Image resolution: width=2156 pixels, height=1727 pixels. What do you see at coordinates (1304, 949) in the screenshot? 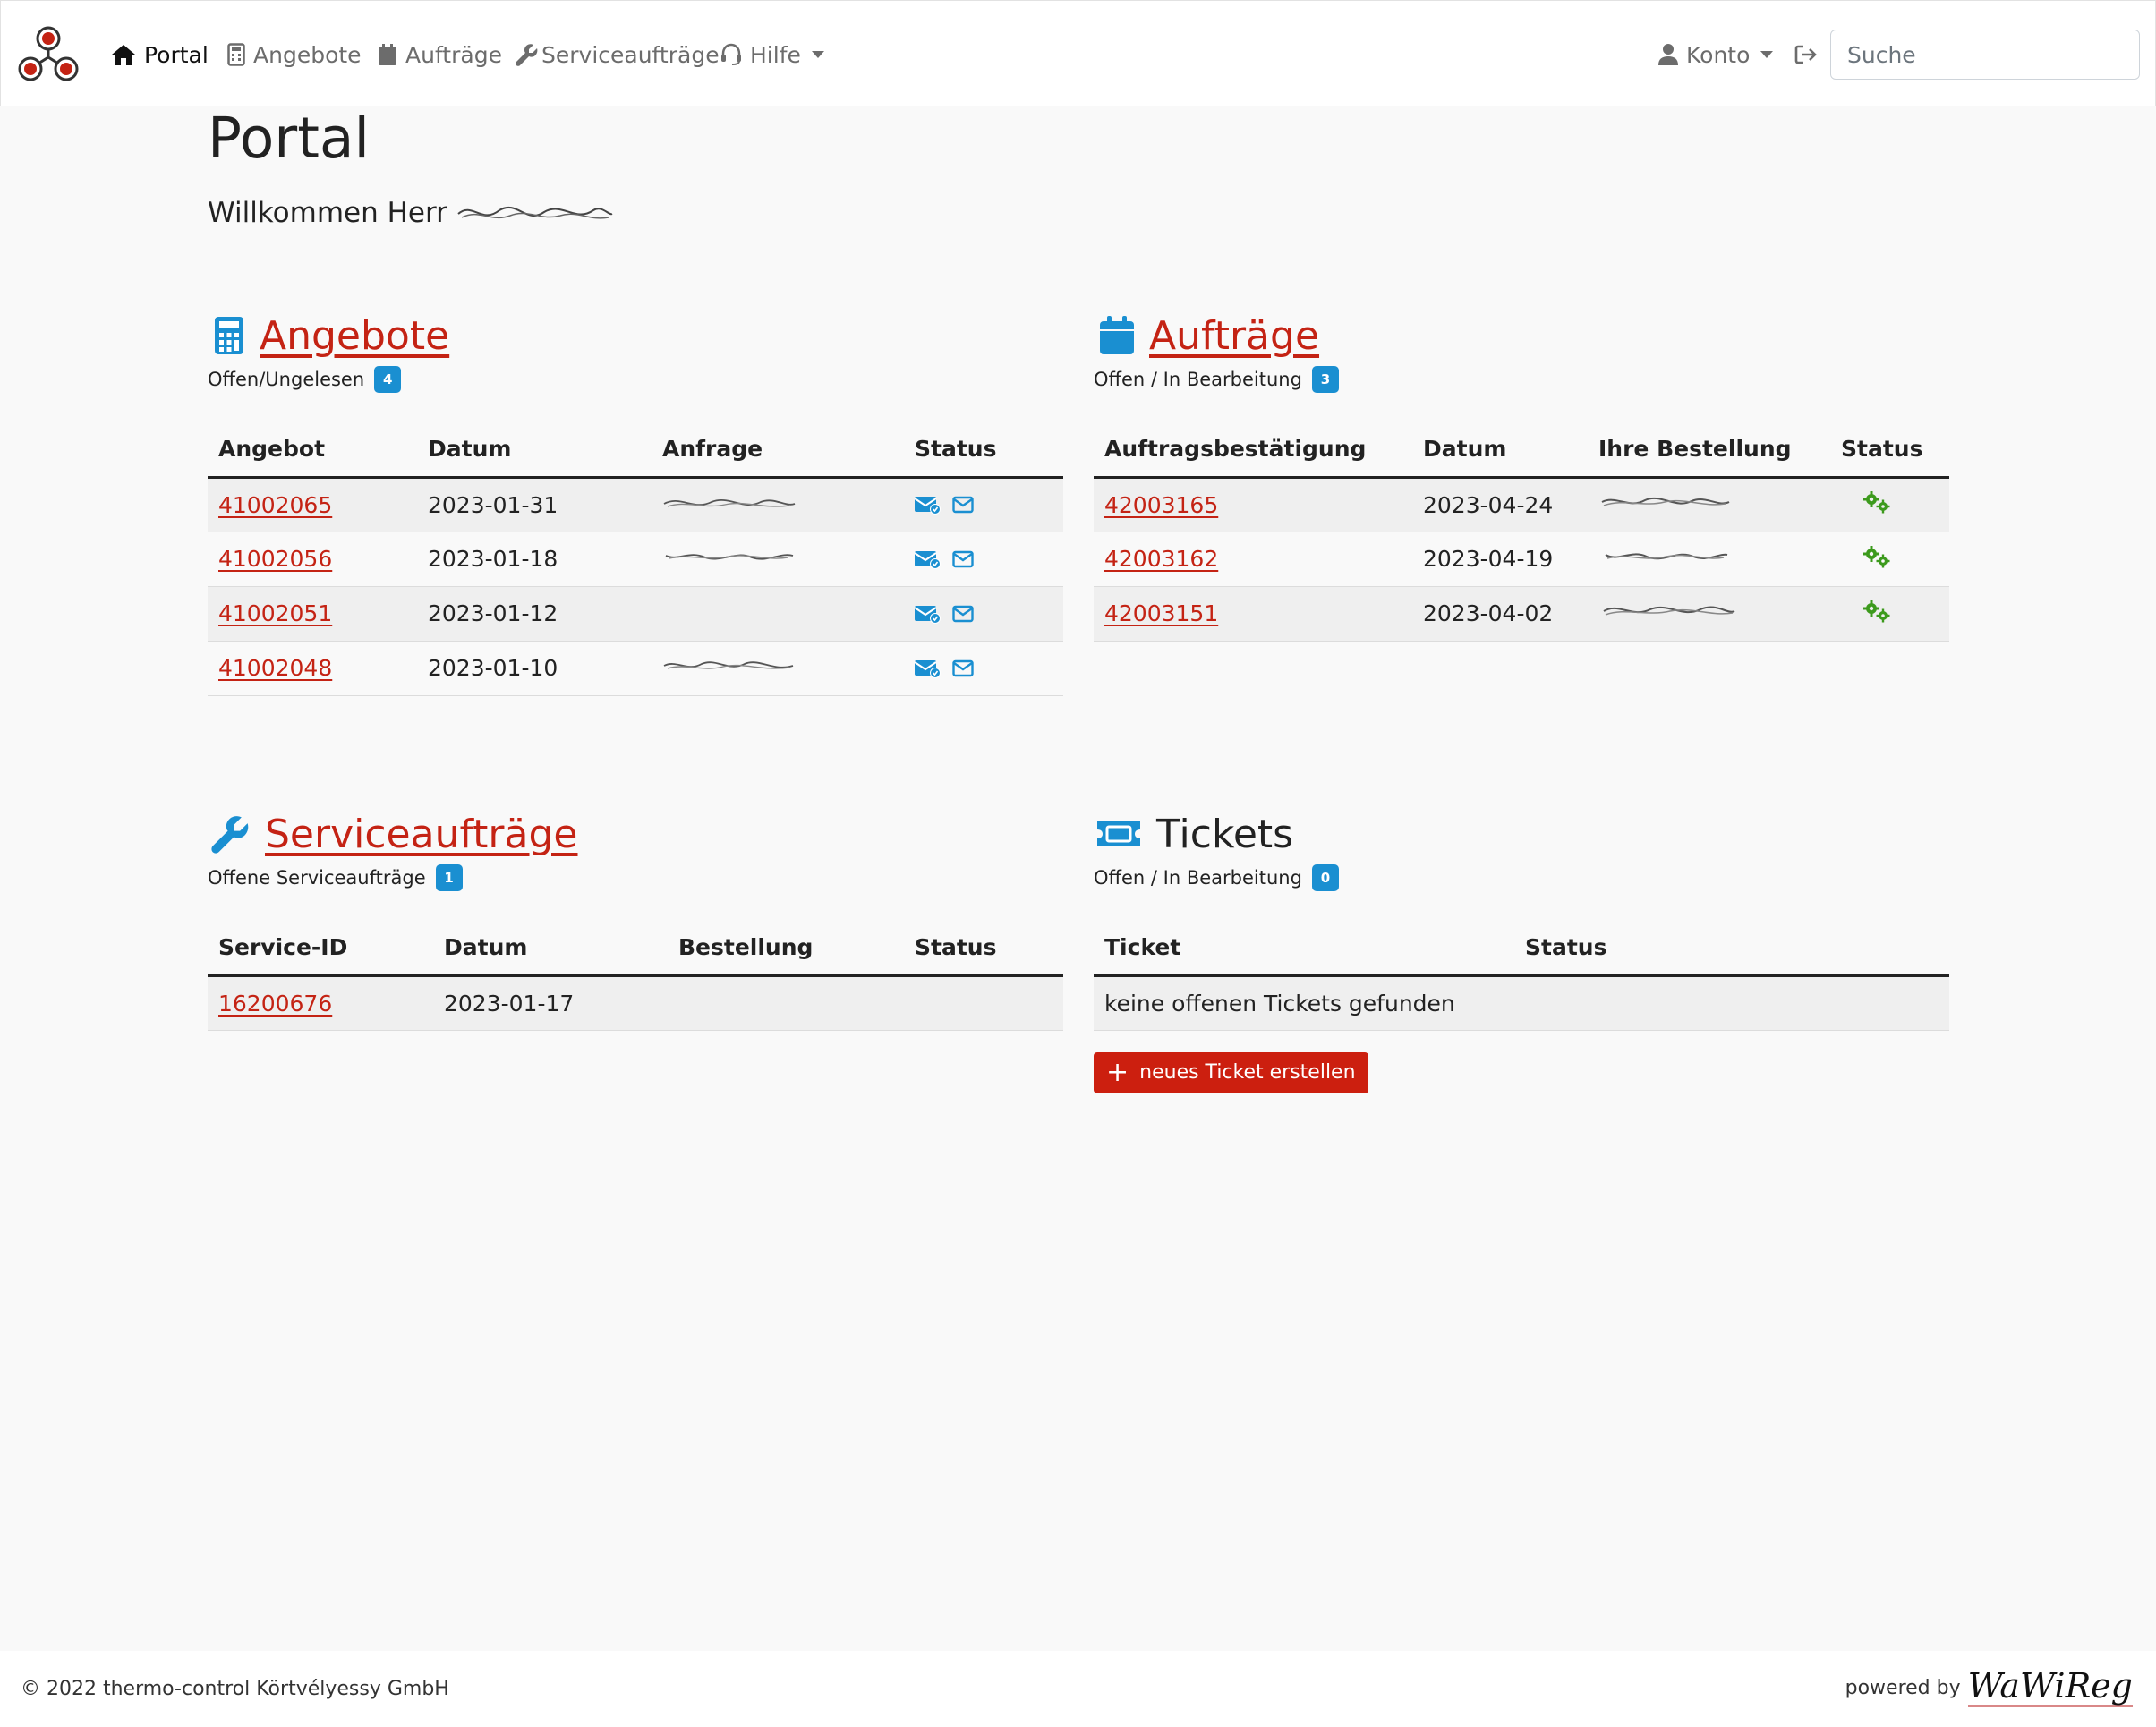
I see `column-header: Ticket` at bounding box center [1304, 949].